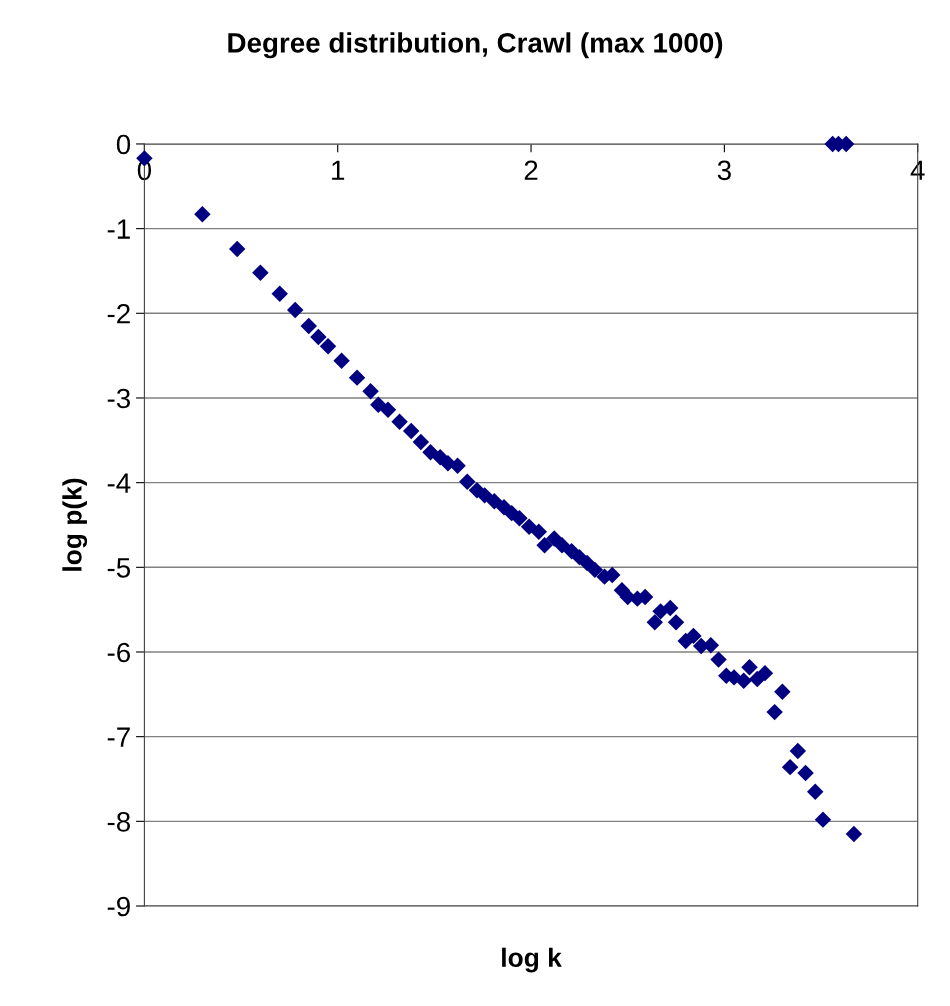 Image resolution: width=950 pixels, height=1006 pixels. Describe the element at coordinates (119, 483) in the screenshot. I see `y-tick-label: -4` at that location.